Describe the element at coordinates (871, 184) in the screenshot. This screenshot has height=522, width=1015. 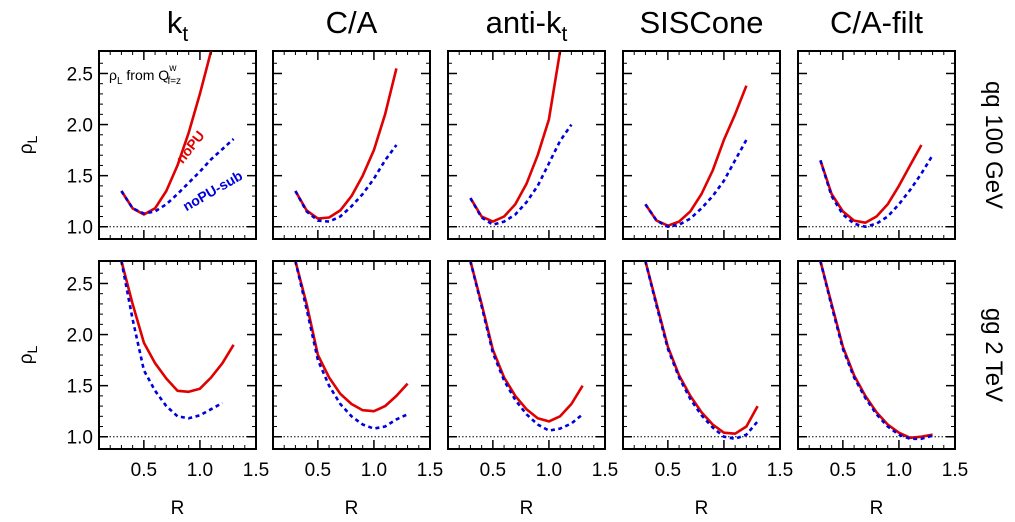
I see `series-line-noPU-r0-c4` at that location.